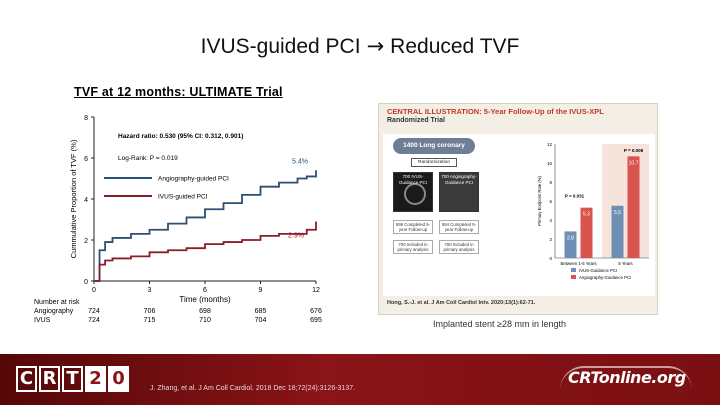  I want to click on ci-y-tick-label: 8, so click(550, 182).